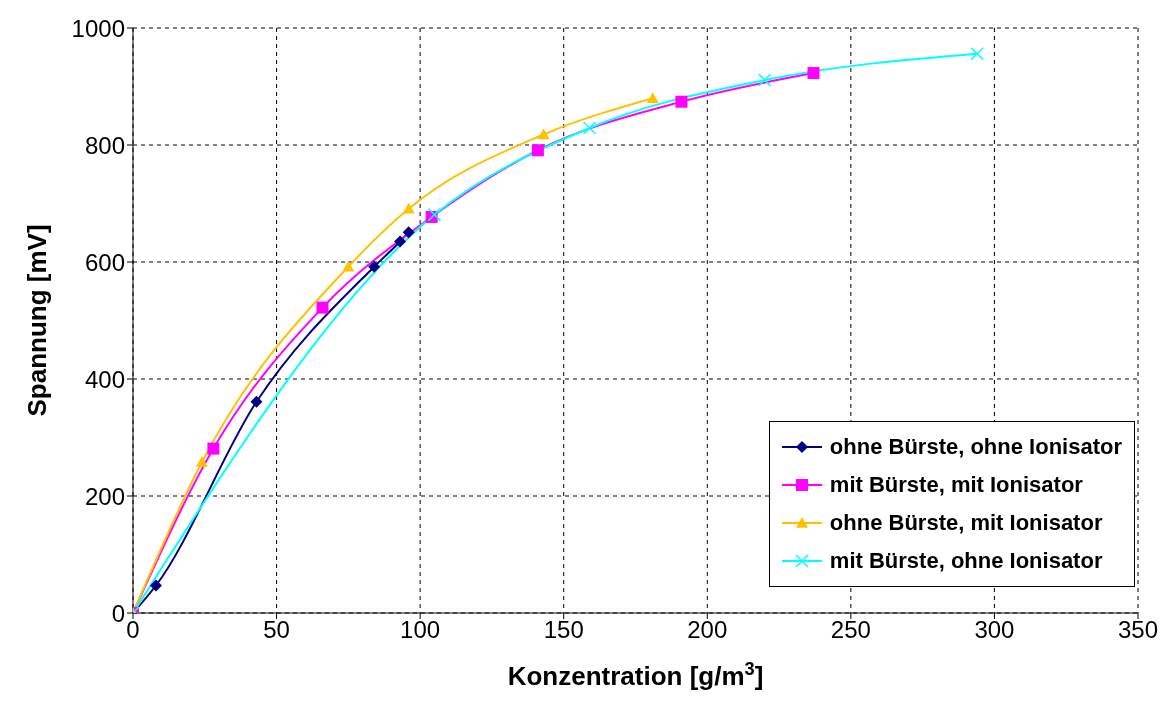 The width and height of the screenshot is (1173, 722). Describe the element at coordinates (104, 379) in the screenshot. I see `y-tick-label: 400` at that location.